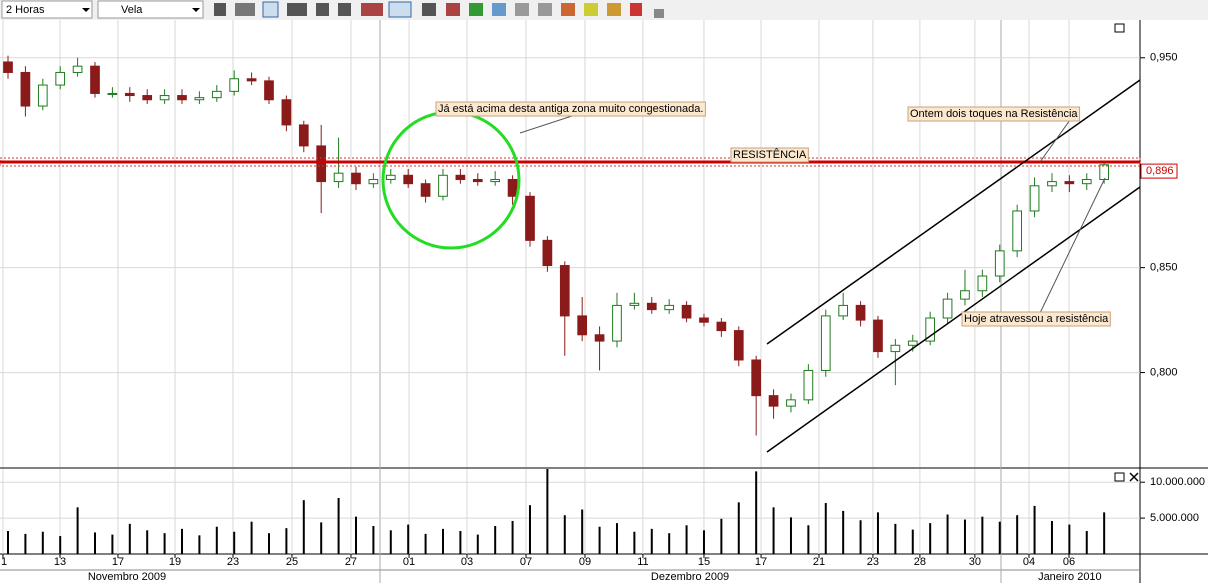 The height and width of the screenshot is (583, 1208). What do you see at coordinates (1072, 245) in the screenshot?
I see `callout-line` at bounding box center [1072, 245].